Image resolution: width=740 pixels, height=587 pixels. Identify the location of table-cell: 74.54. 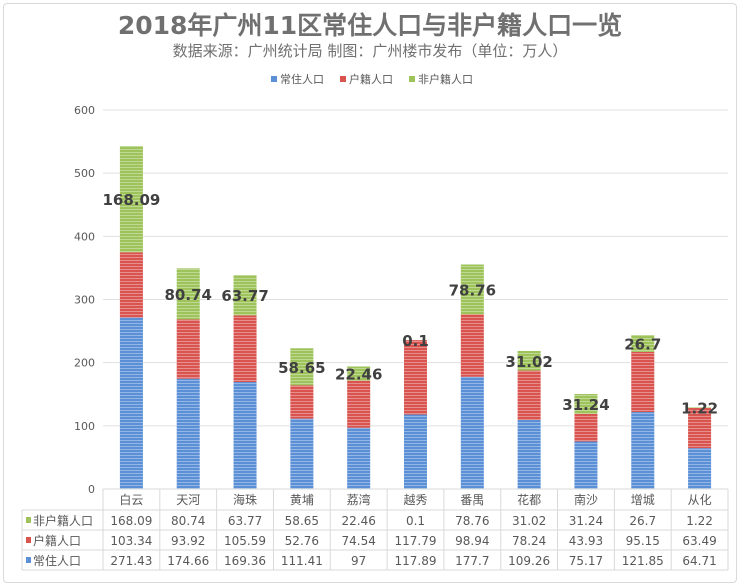
(359, 541).